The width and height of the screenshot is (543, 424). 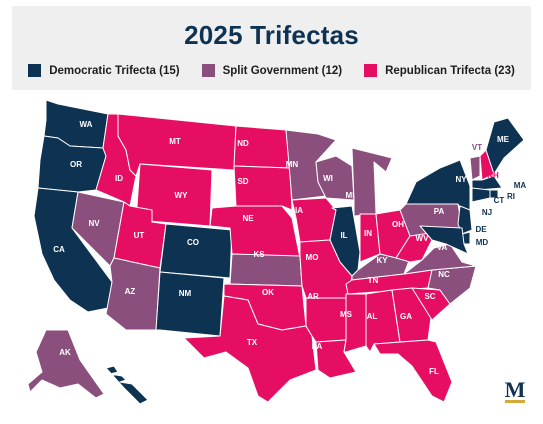 What do you see at coordinates (487, 212) in the screenshot?
I see `state-label-nj: NJ` at bounding box center [487, 212].